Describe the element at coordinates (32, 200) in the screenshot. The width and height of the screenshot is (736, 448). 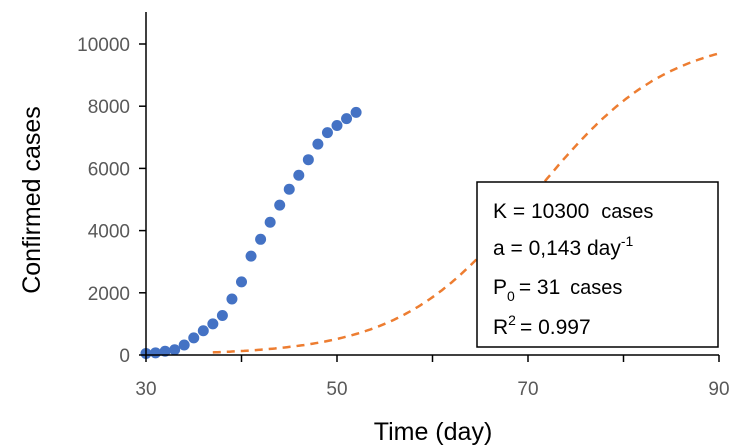
I see `y-axis-title: Confirmed cases` at that location.